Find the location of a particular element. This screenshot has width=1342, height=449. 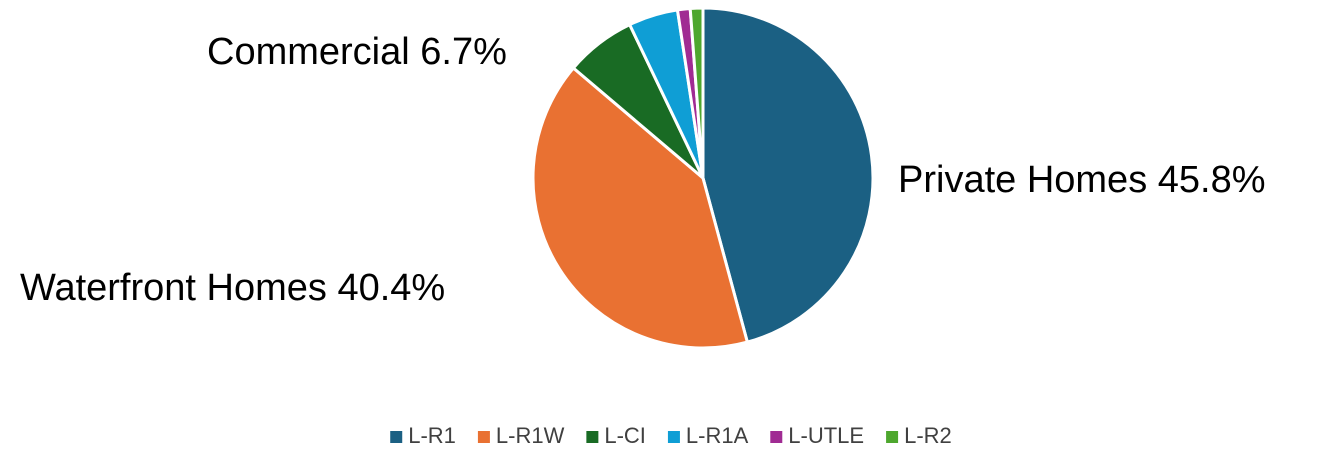

data-label: Private Homes 45.8% is located at coordinates (1082, 180).